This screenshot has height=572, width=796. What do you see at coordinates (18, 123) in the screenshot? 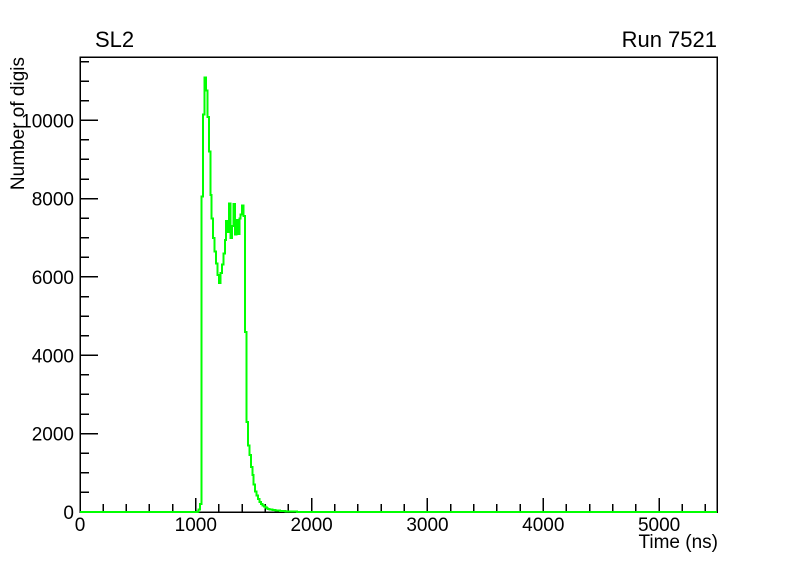
I see `y-axis-title: Number of digis` at bounding box center [18, 123].